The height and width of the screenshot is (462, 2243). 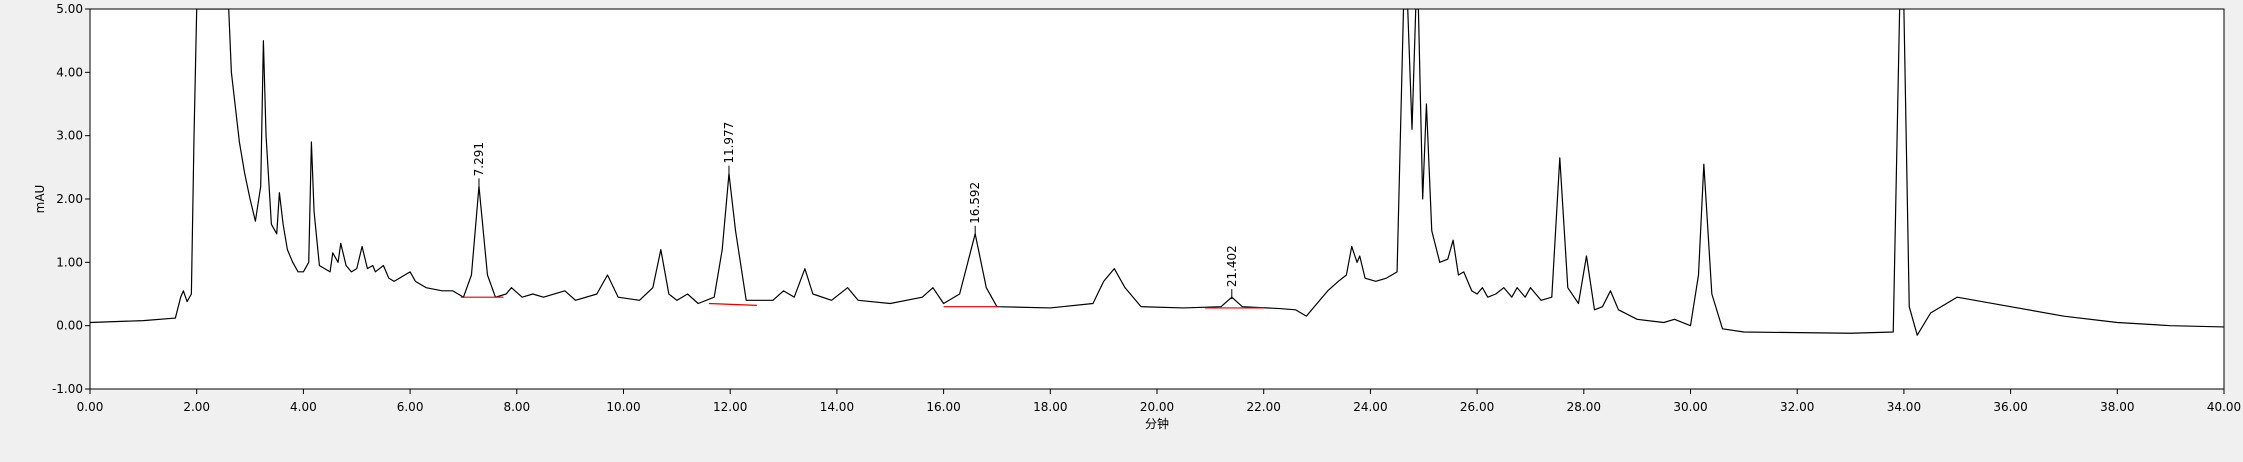 What do you see at coordinates (90, 407) in the screenshot?
I see `x-tick-label: 0.00` at bounding box center [90, 407].